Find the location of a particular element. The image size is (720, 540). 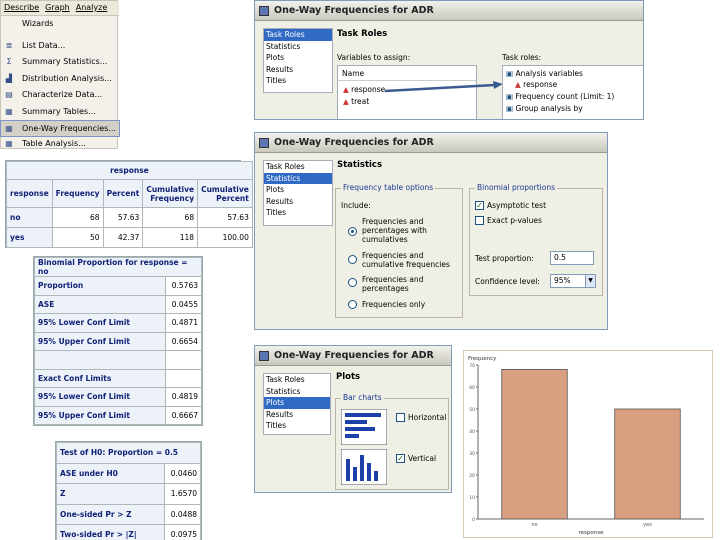

test-proportion-input: 0.5 is located at coordinates (572, 258).